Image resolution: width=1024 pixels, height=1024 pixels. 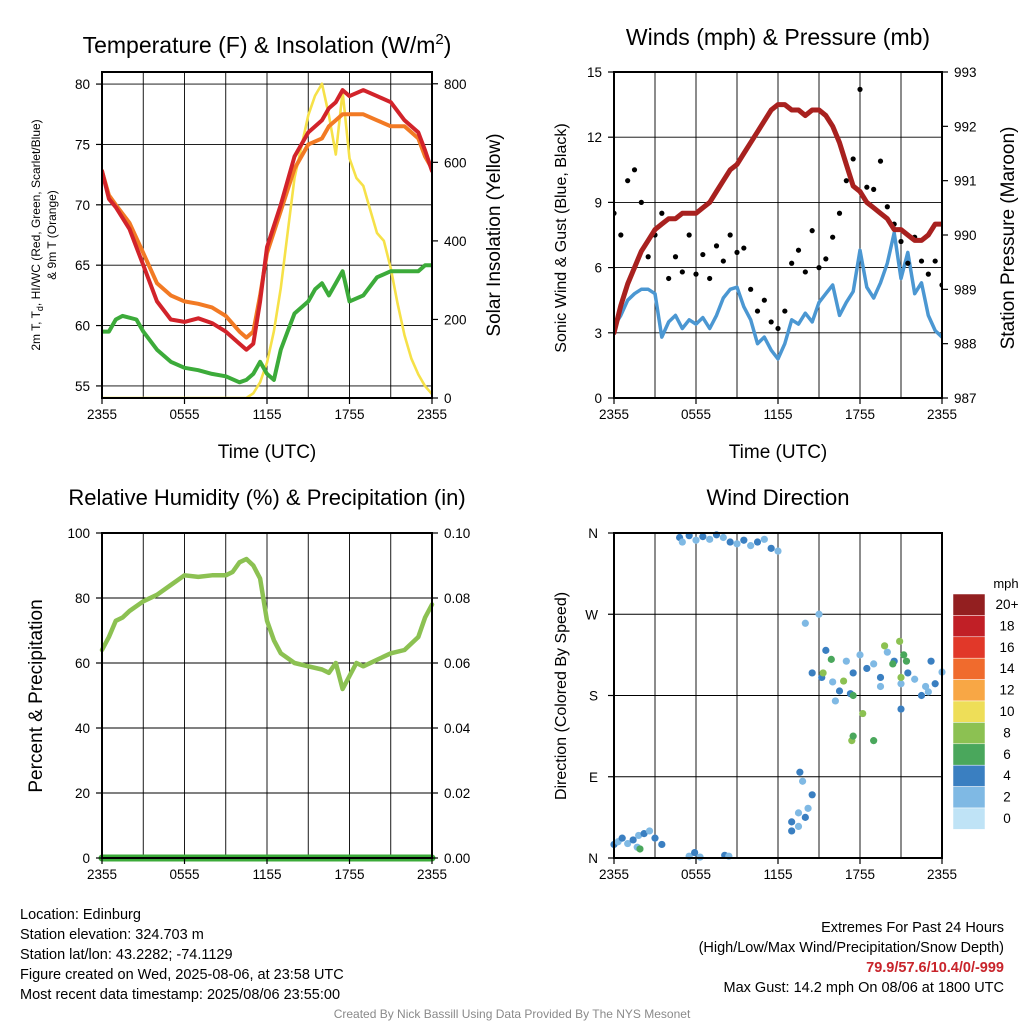 I want to click on legend-title: mph, so click(x=1005, y=583).